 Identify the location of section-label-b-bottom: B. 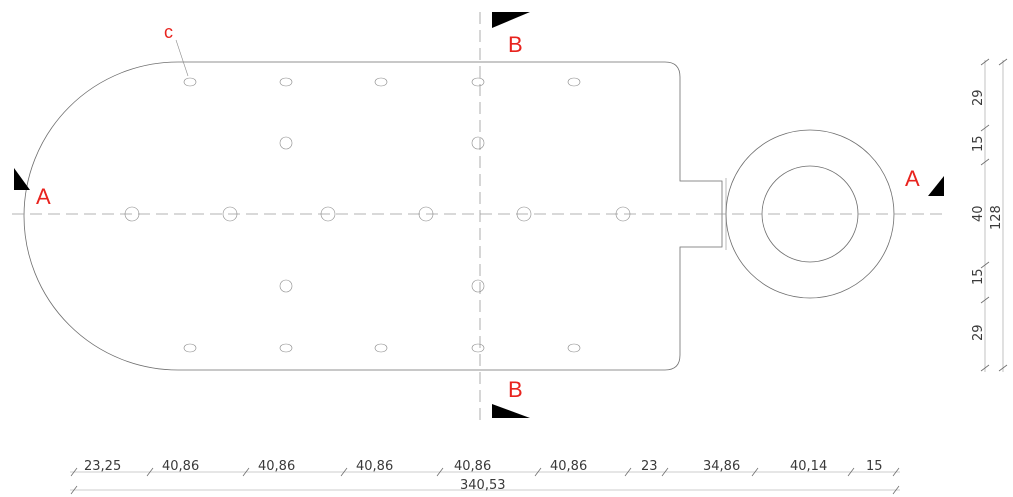
(515, 389).